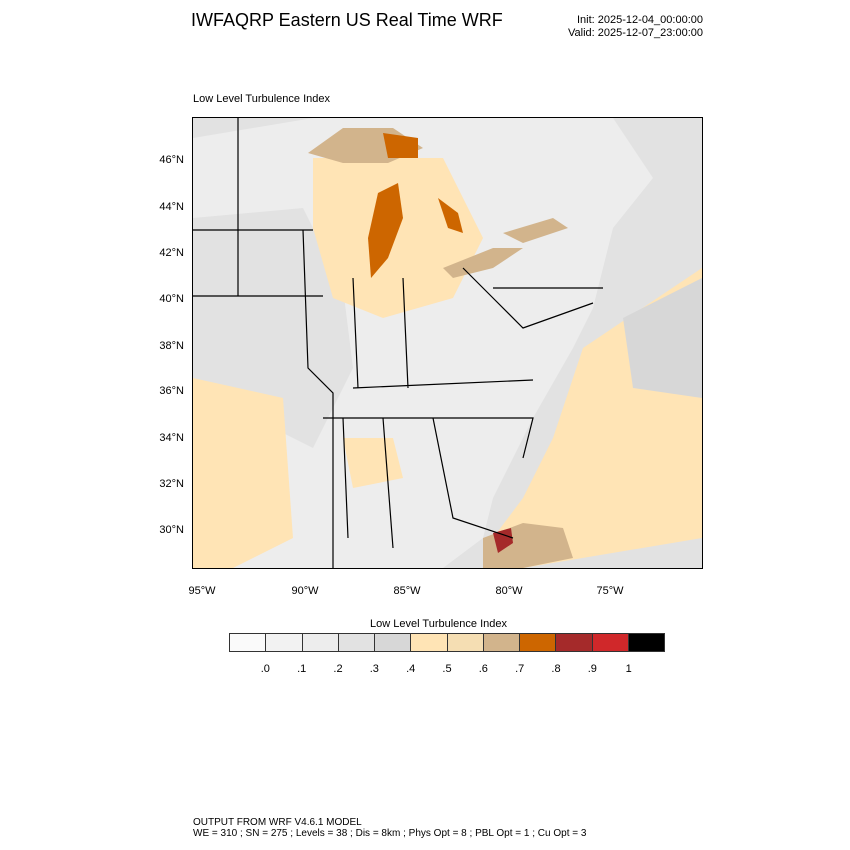  Describe the element at coordinates (450, 215) in the screenshot. I see `lake-huron-max` at that location.